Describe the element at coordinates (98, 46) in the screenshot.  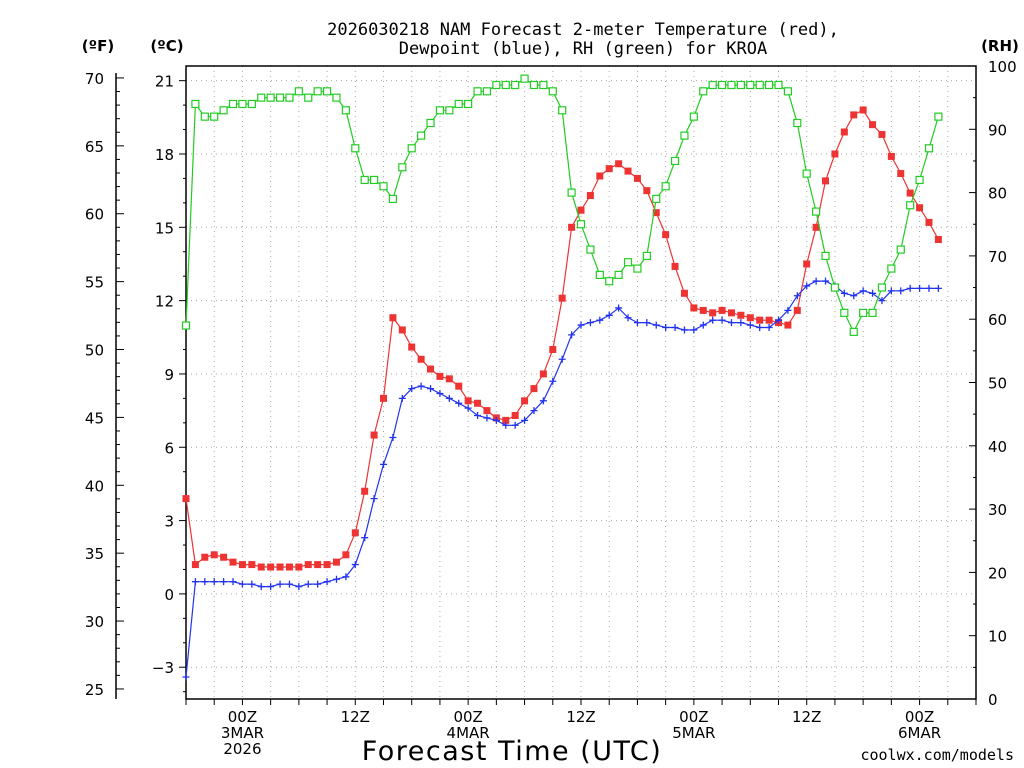
I see `fahrenheit-unit-label: (ºF)` at that location.